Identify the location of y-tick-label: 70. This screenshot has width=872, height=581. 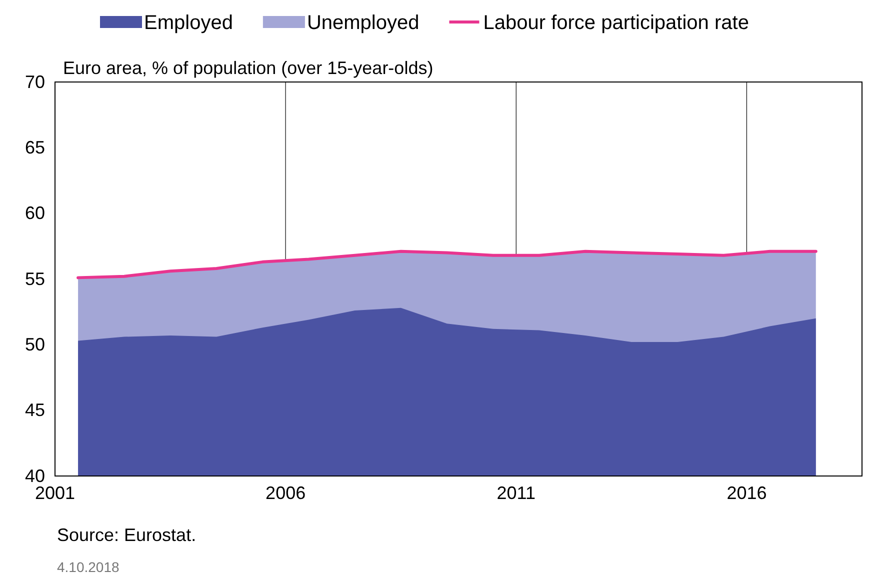
(34, 82).